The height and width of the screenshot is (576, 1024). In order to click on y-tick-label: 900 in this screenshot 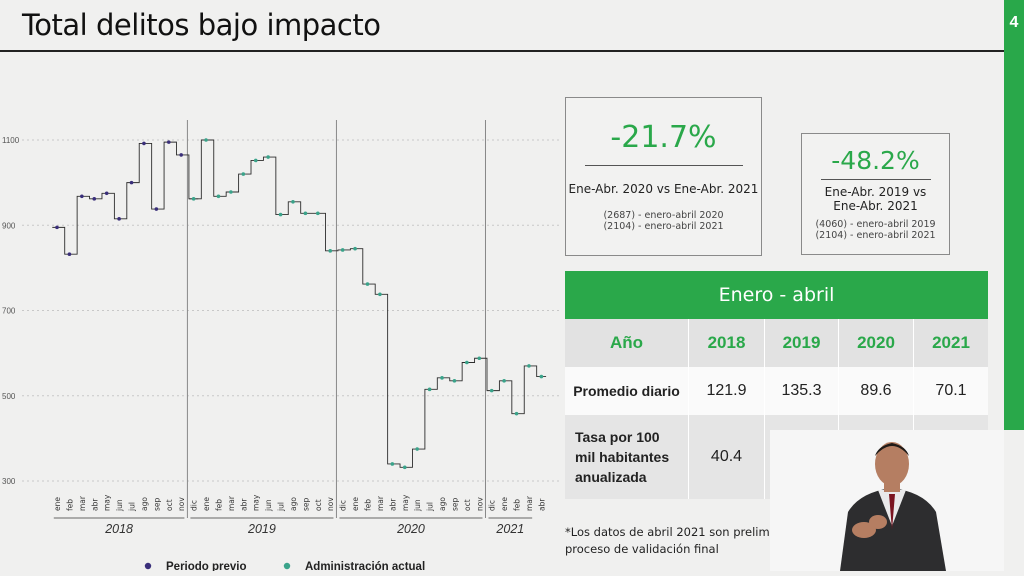, I will do `click(9, 225)`.